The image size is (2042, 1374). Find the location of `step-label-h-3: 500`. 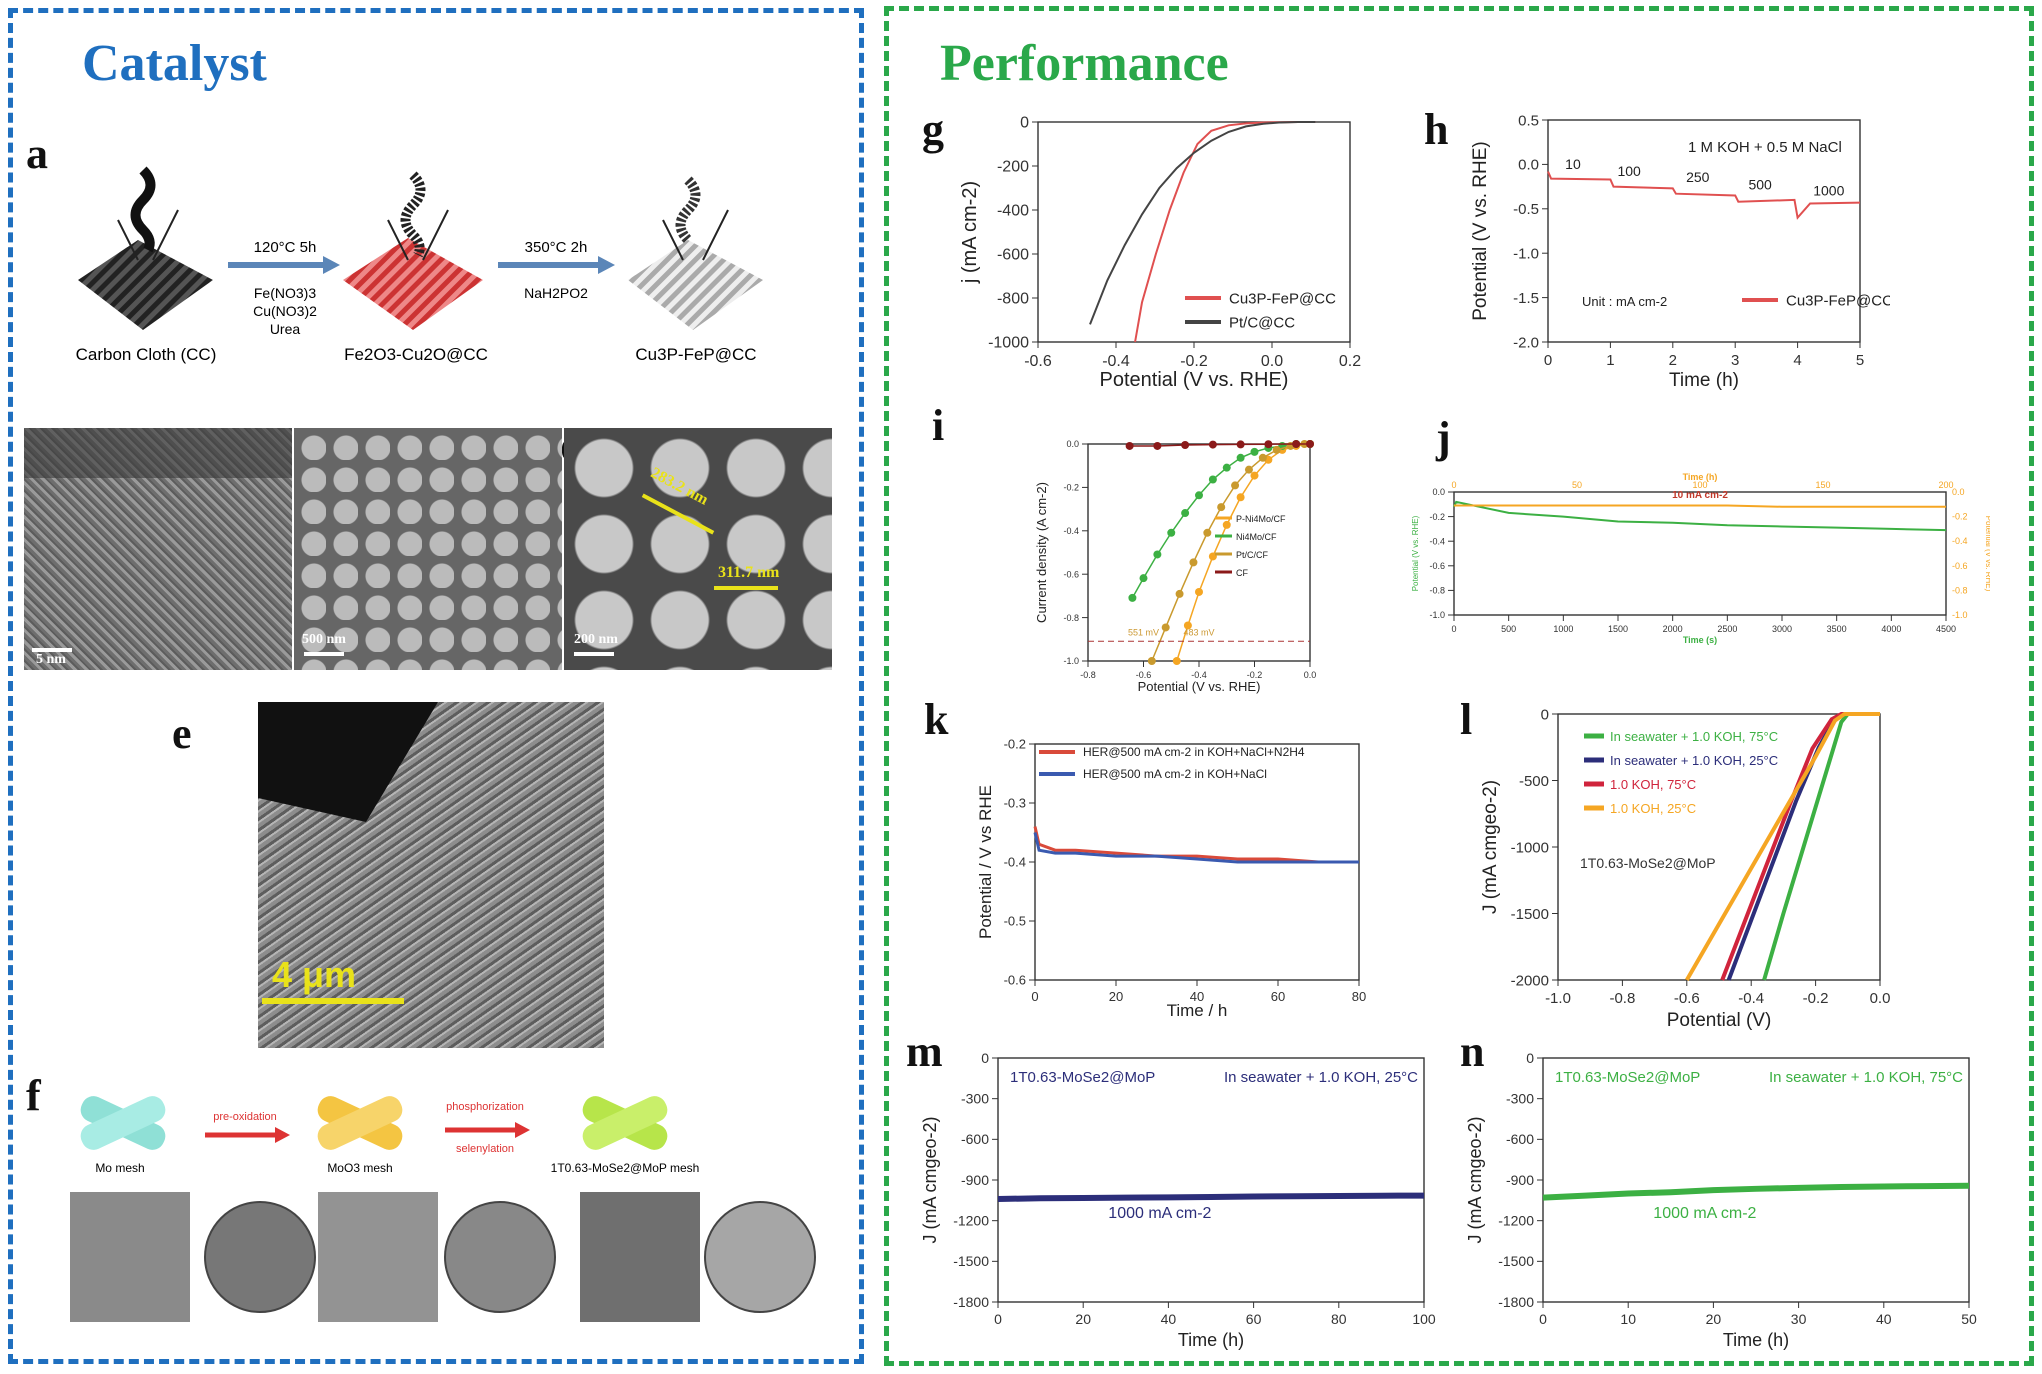

step-label-h-3: 500 is located at coordinates (1760, 184).